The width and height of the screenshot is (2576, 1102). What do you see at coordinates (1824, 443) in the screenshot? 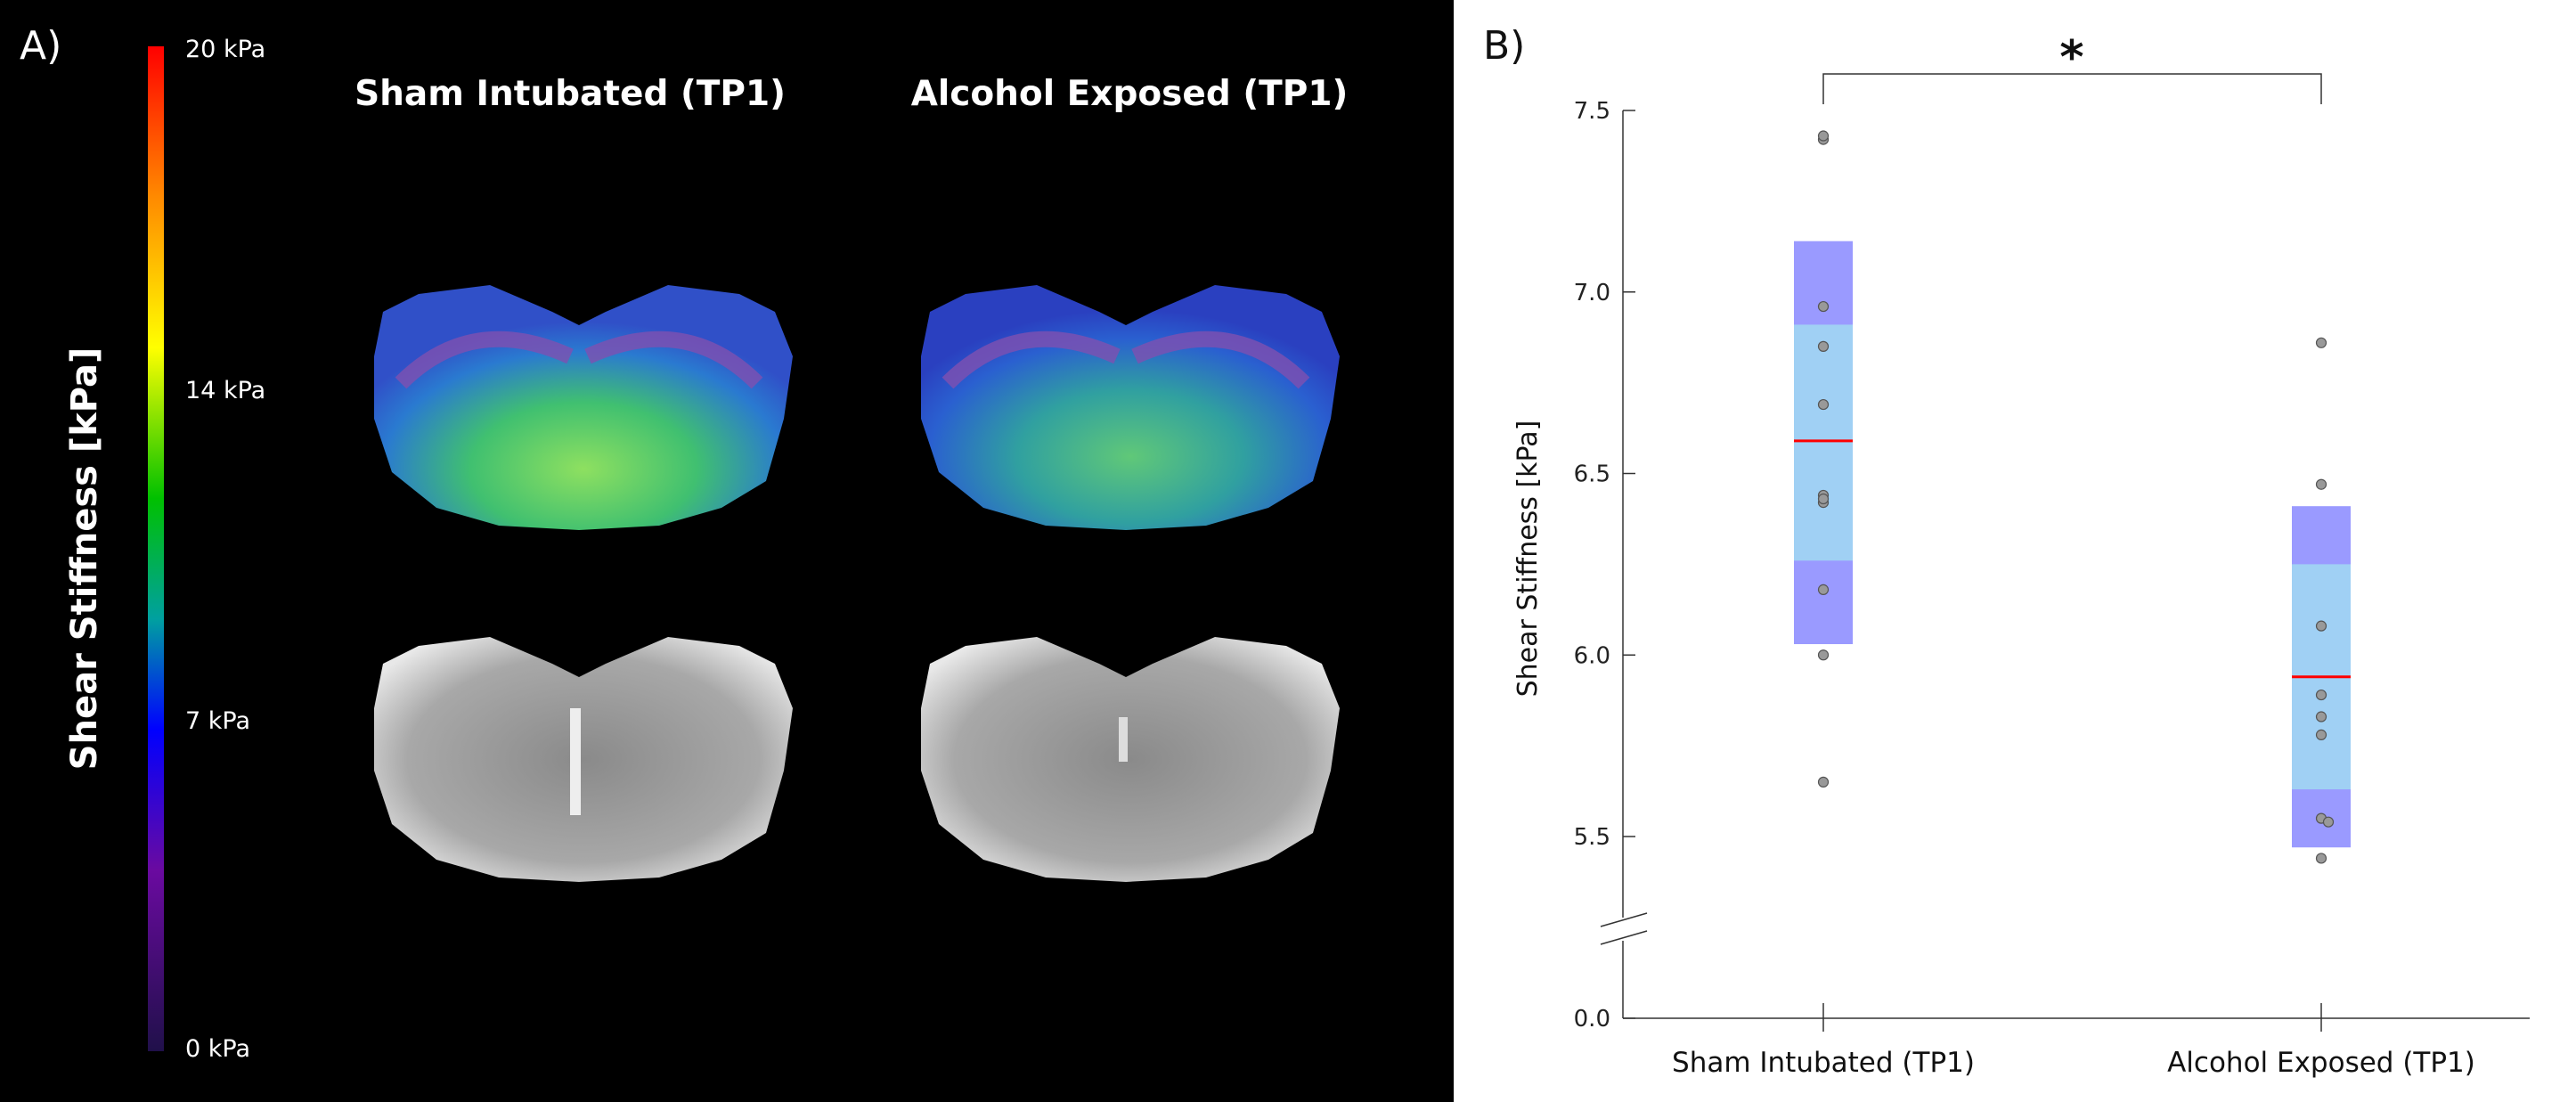
I see `inner-range-box` at bounding box center [1824, 443].